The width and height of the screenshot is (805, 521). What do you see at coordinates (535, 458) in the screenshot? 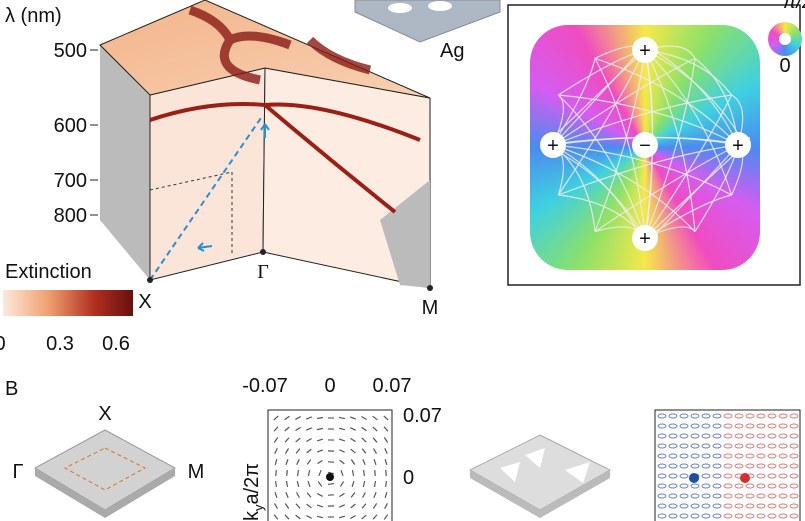
I see `hole` at bounding box center [535, 458].